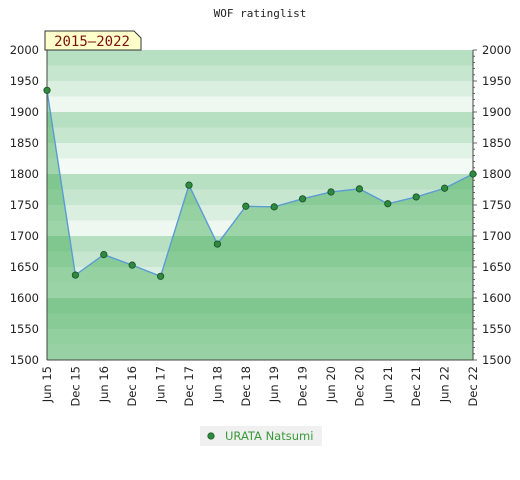 The height and width of the screenshot is (480, 520). Describe the element at coordinates (217, 384) in the screenshot. I see `x-tick-label: Jun 18` at that location.